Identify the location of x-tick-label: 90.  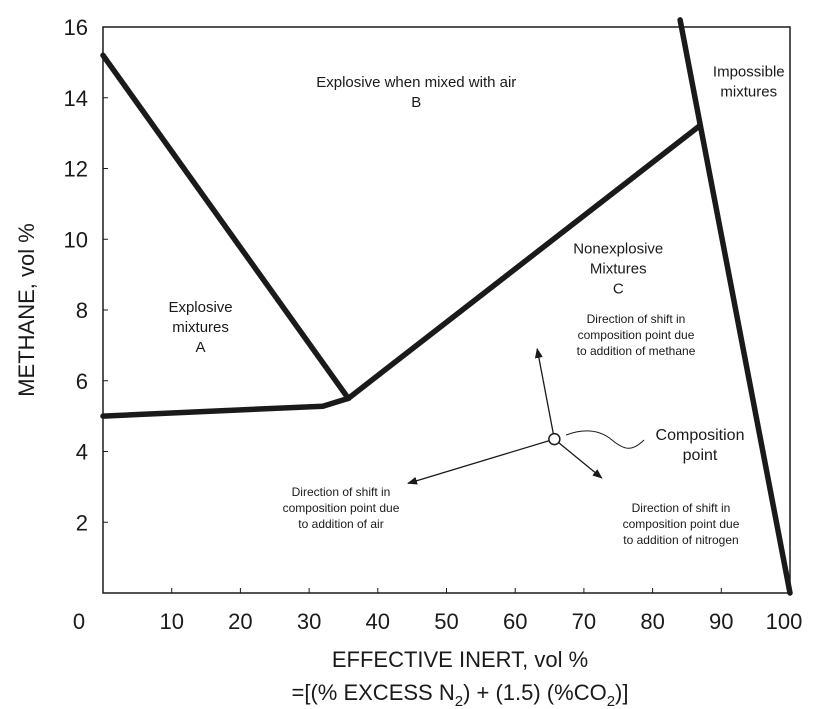
(721, 621).